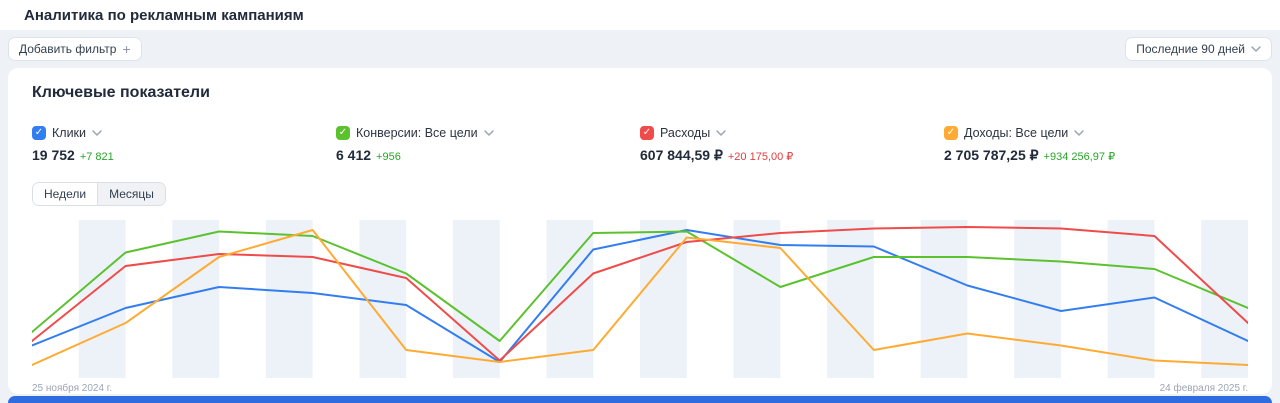 The image size is (1280, 403). I want to click on metric-revenue-label: Доходы: Все цели, so click(1016, 133).